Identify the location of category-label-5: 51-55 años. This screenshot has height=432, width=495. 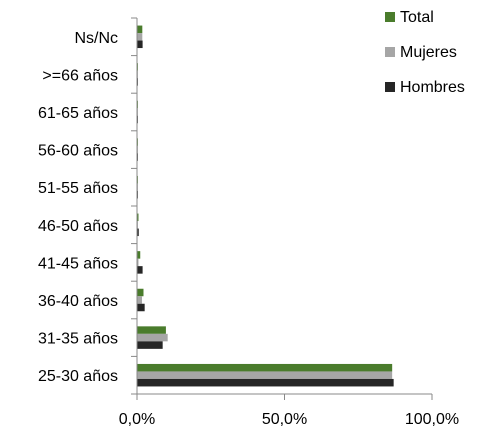
(78, 188).